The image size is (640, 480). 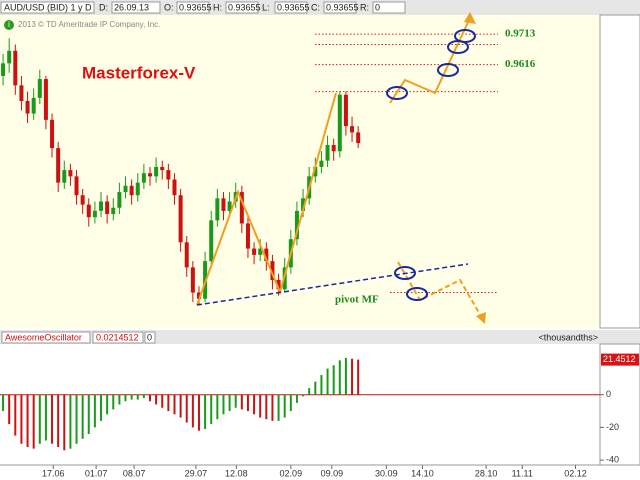 I want to click on last-value-box, so click(x=620, y=359).